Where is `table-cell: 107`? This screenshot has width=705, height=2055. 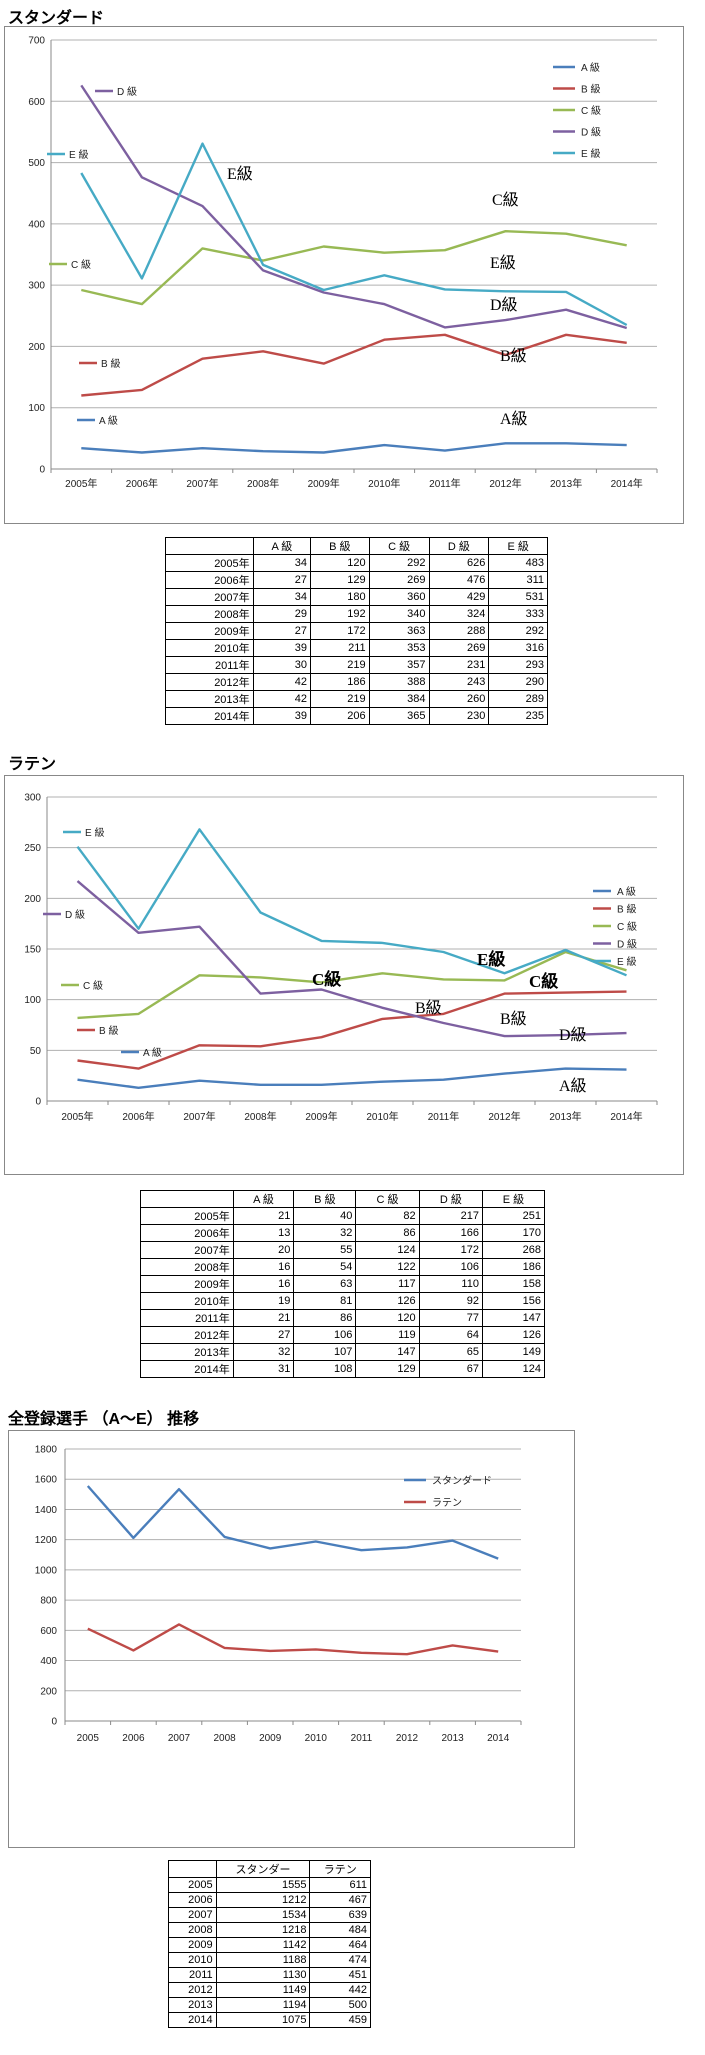
table-cell: 107 is located at coordinates (325, 1352).